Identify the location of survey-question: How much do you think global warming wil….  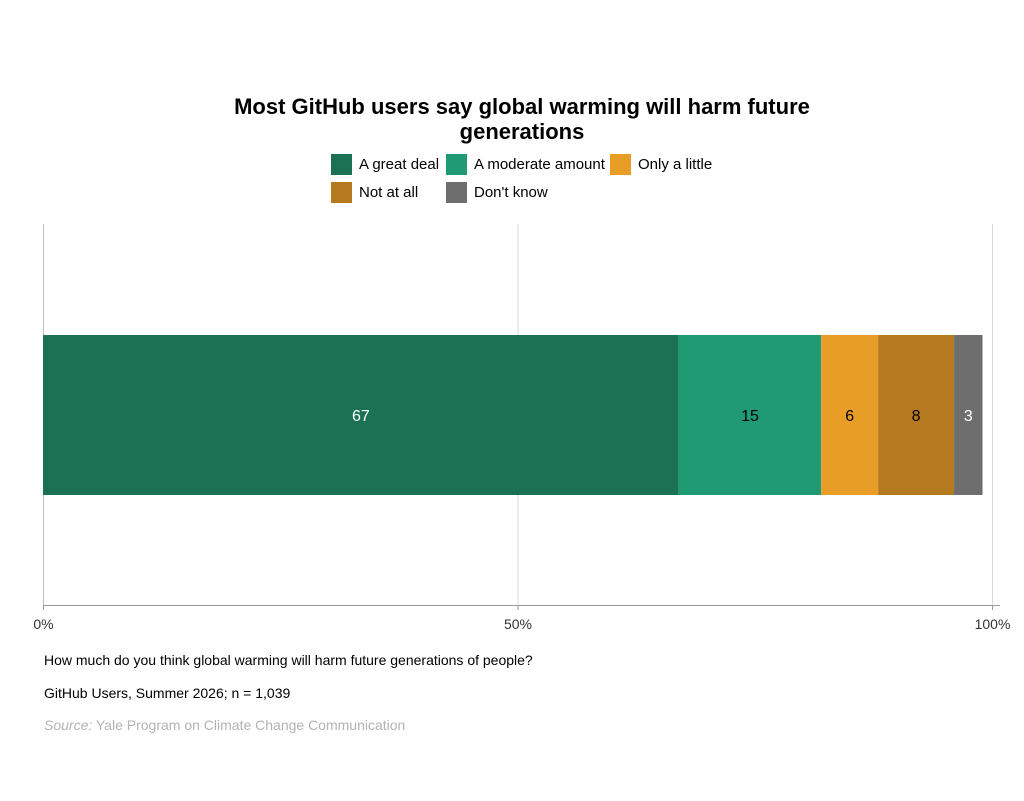
(288, 660).